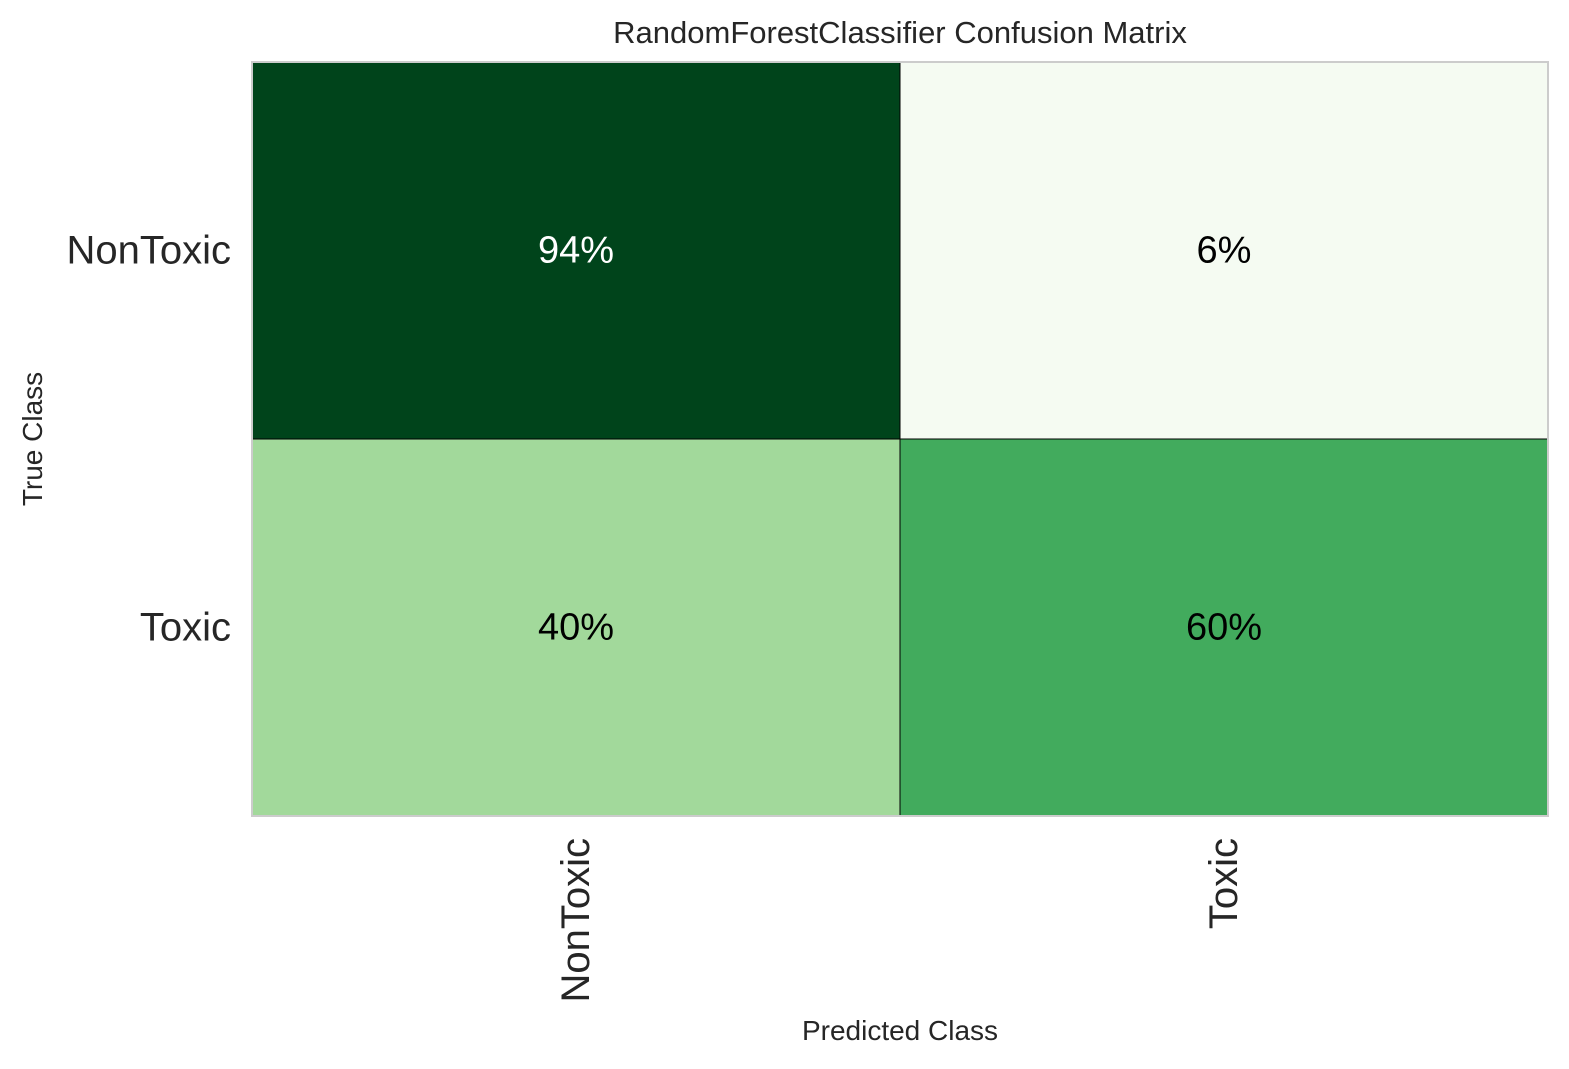 The height and width of the screenshot is (1069, 1569). I want to click on chart-title: RandomForestClassifier Confusion Matrix, so click(900, 32).